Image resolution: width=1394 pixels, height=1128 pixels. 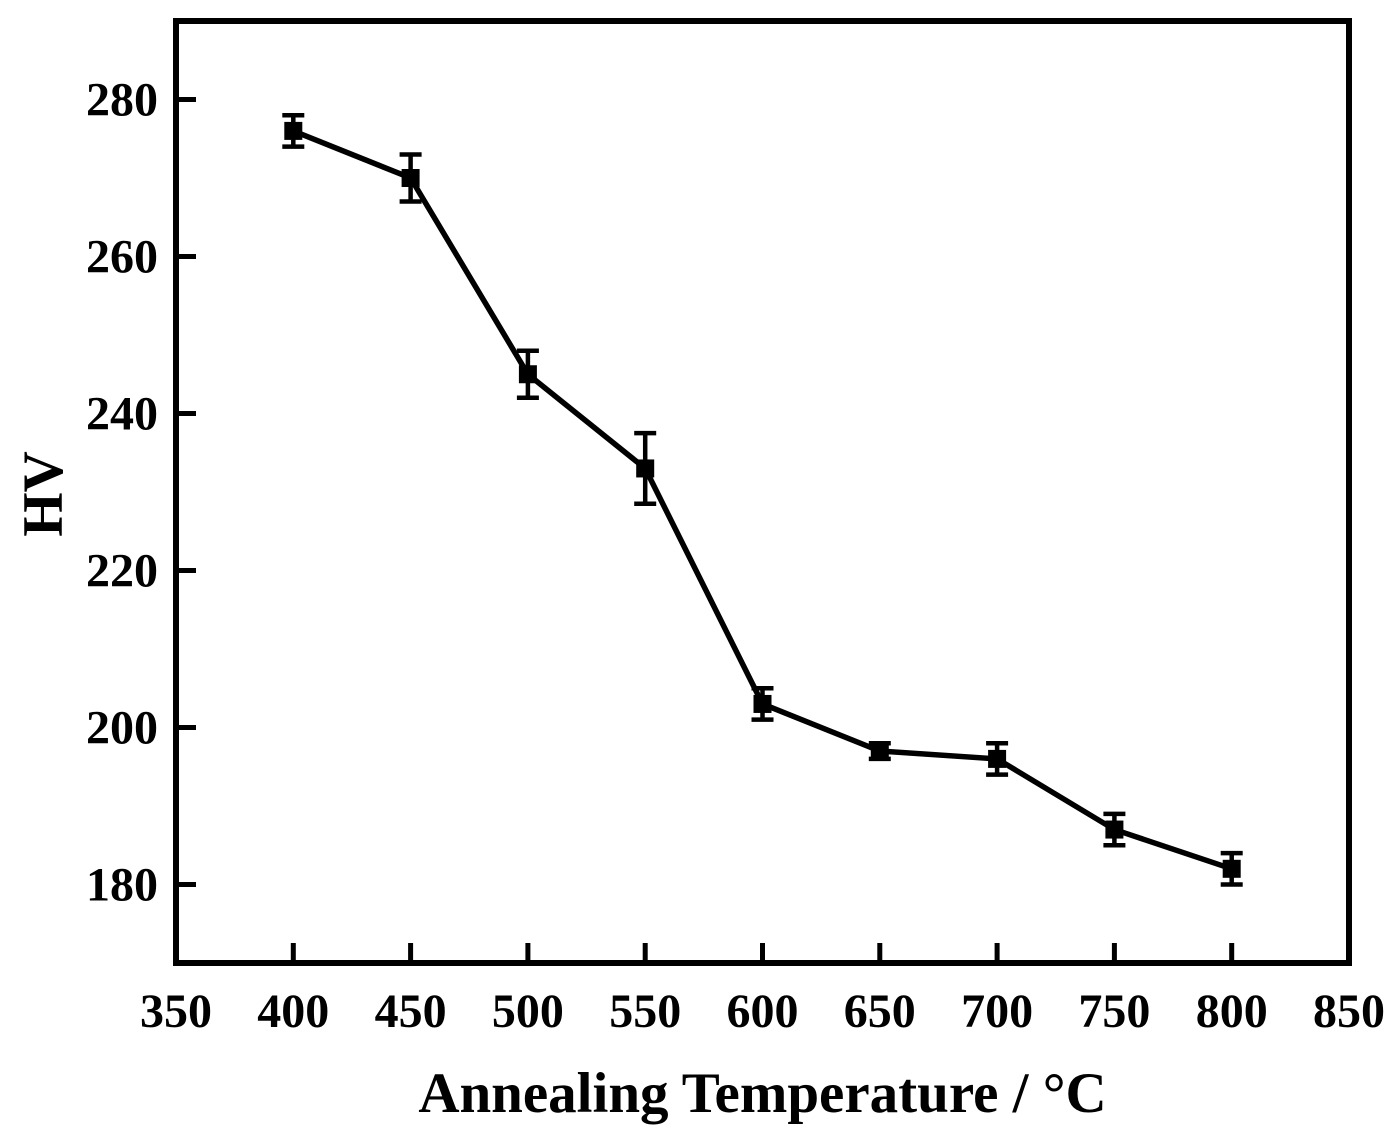 What do you see at coordinates (122, 100) in the screenshot?
I see `y-tick-label: 280` at bounding box center [122, 100].